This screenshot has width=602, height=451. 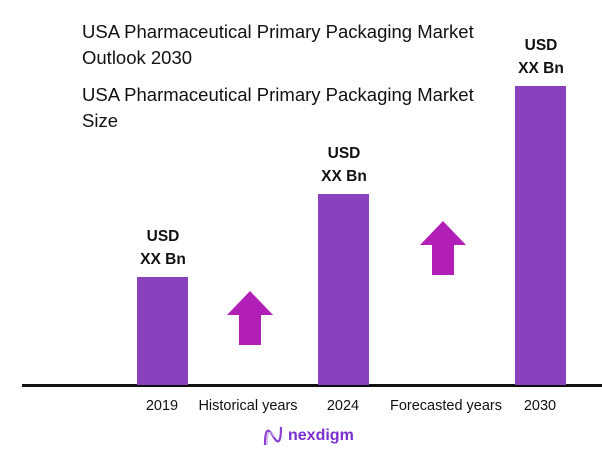 What do you see at coordinates (343, 406) in the screenshot?
I see `x-tick-2024: 2024` at bounding box center [343, 406].